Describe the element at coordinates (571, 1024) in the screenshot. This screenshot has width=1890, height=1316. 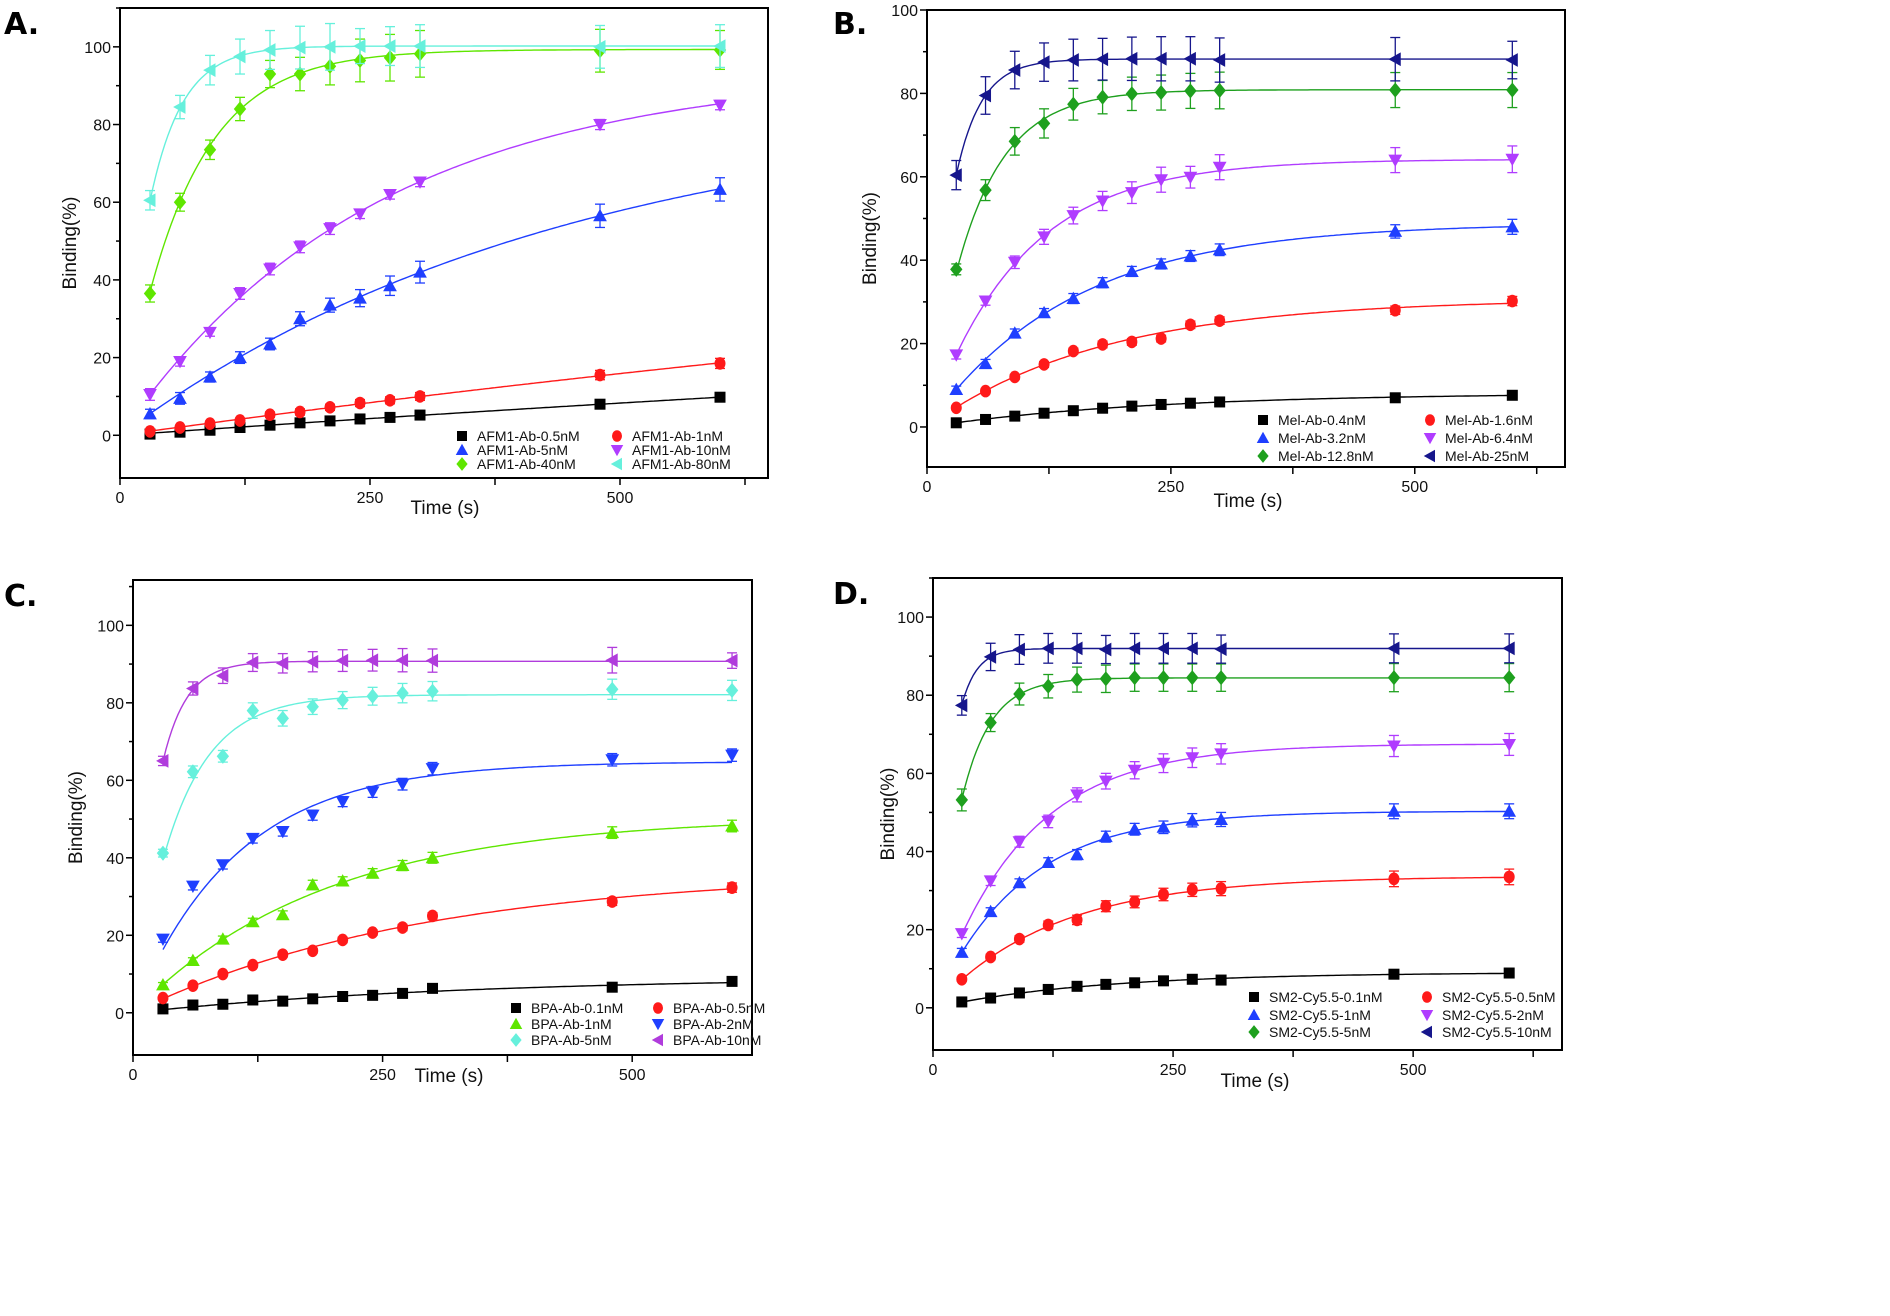
I see `legend-label: BPA-Ab-1nM` at that location.